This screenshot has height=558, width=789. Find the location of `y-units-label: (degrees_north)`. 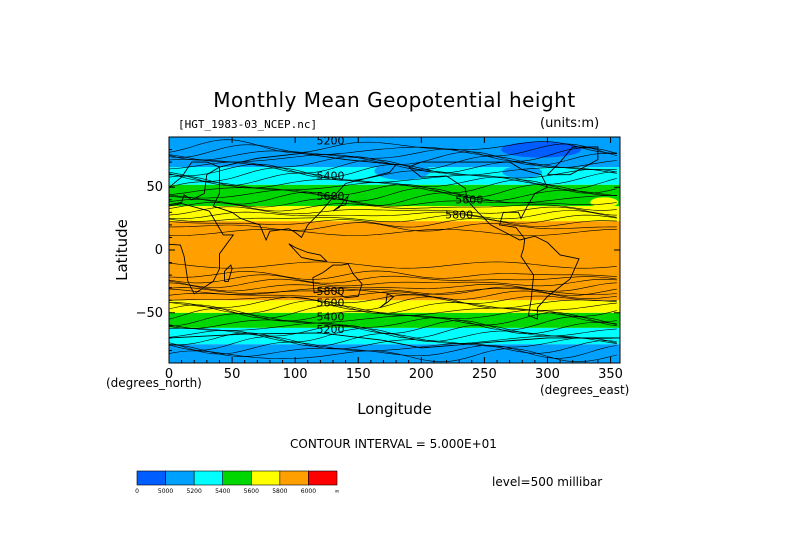

y-units-label: (degrees_north) is located at coordinates (154, 383).